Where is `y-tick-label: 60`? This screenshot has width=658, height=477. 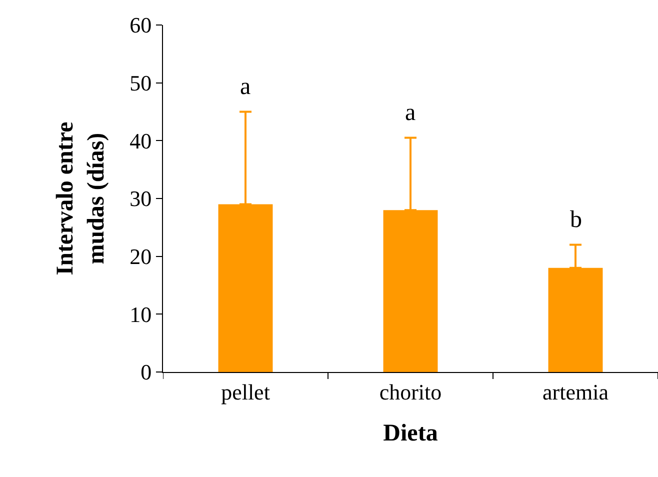 y-tick-label: 60 is located at coordinates (141, 25).